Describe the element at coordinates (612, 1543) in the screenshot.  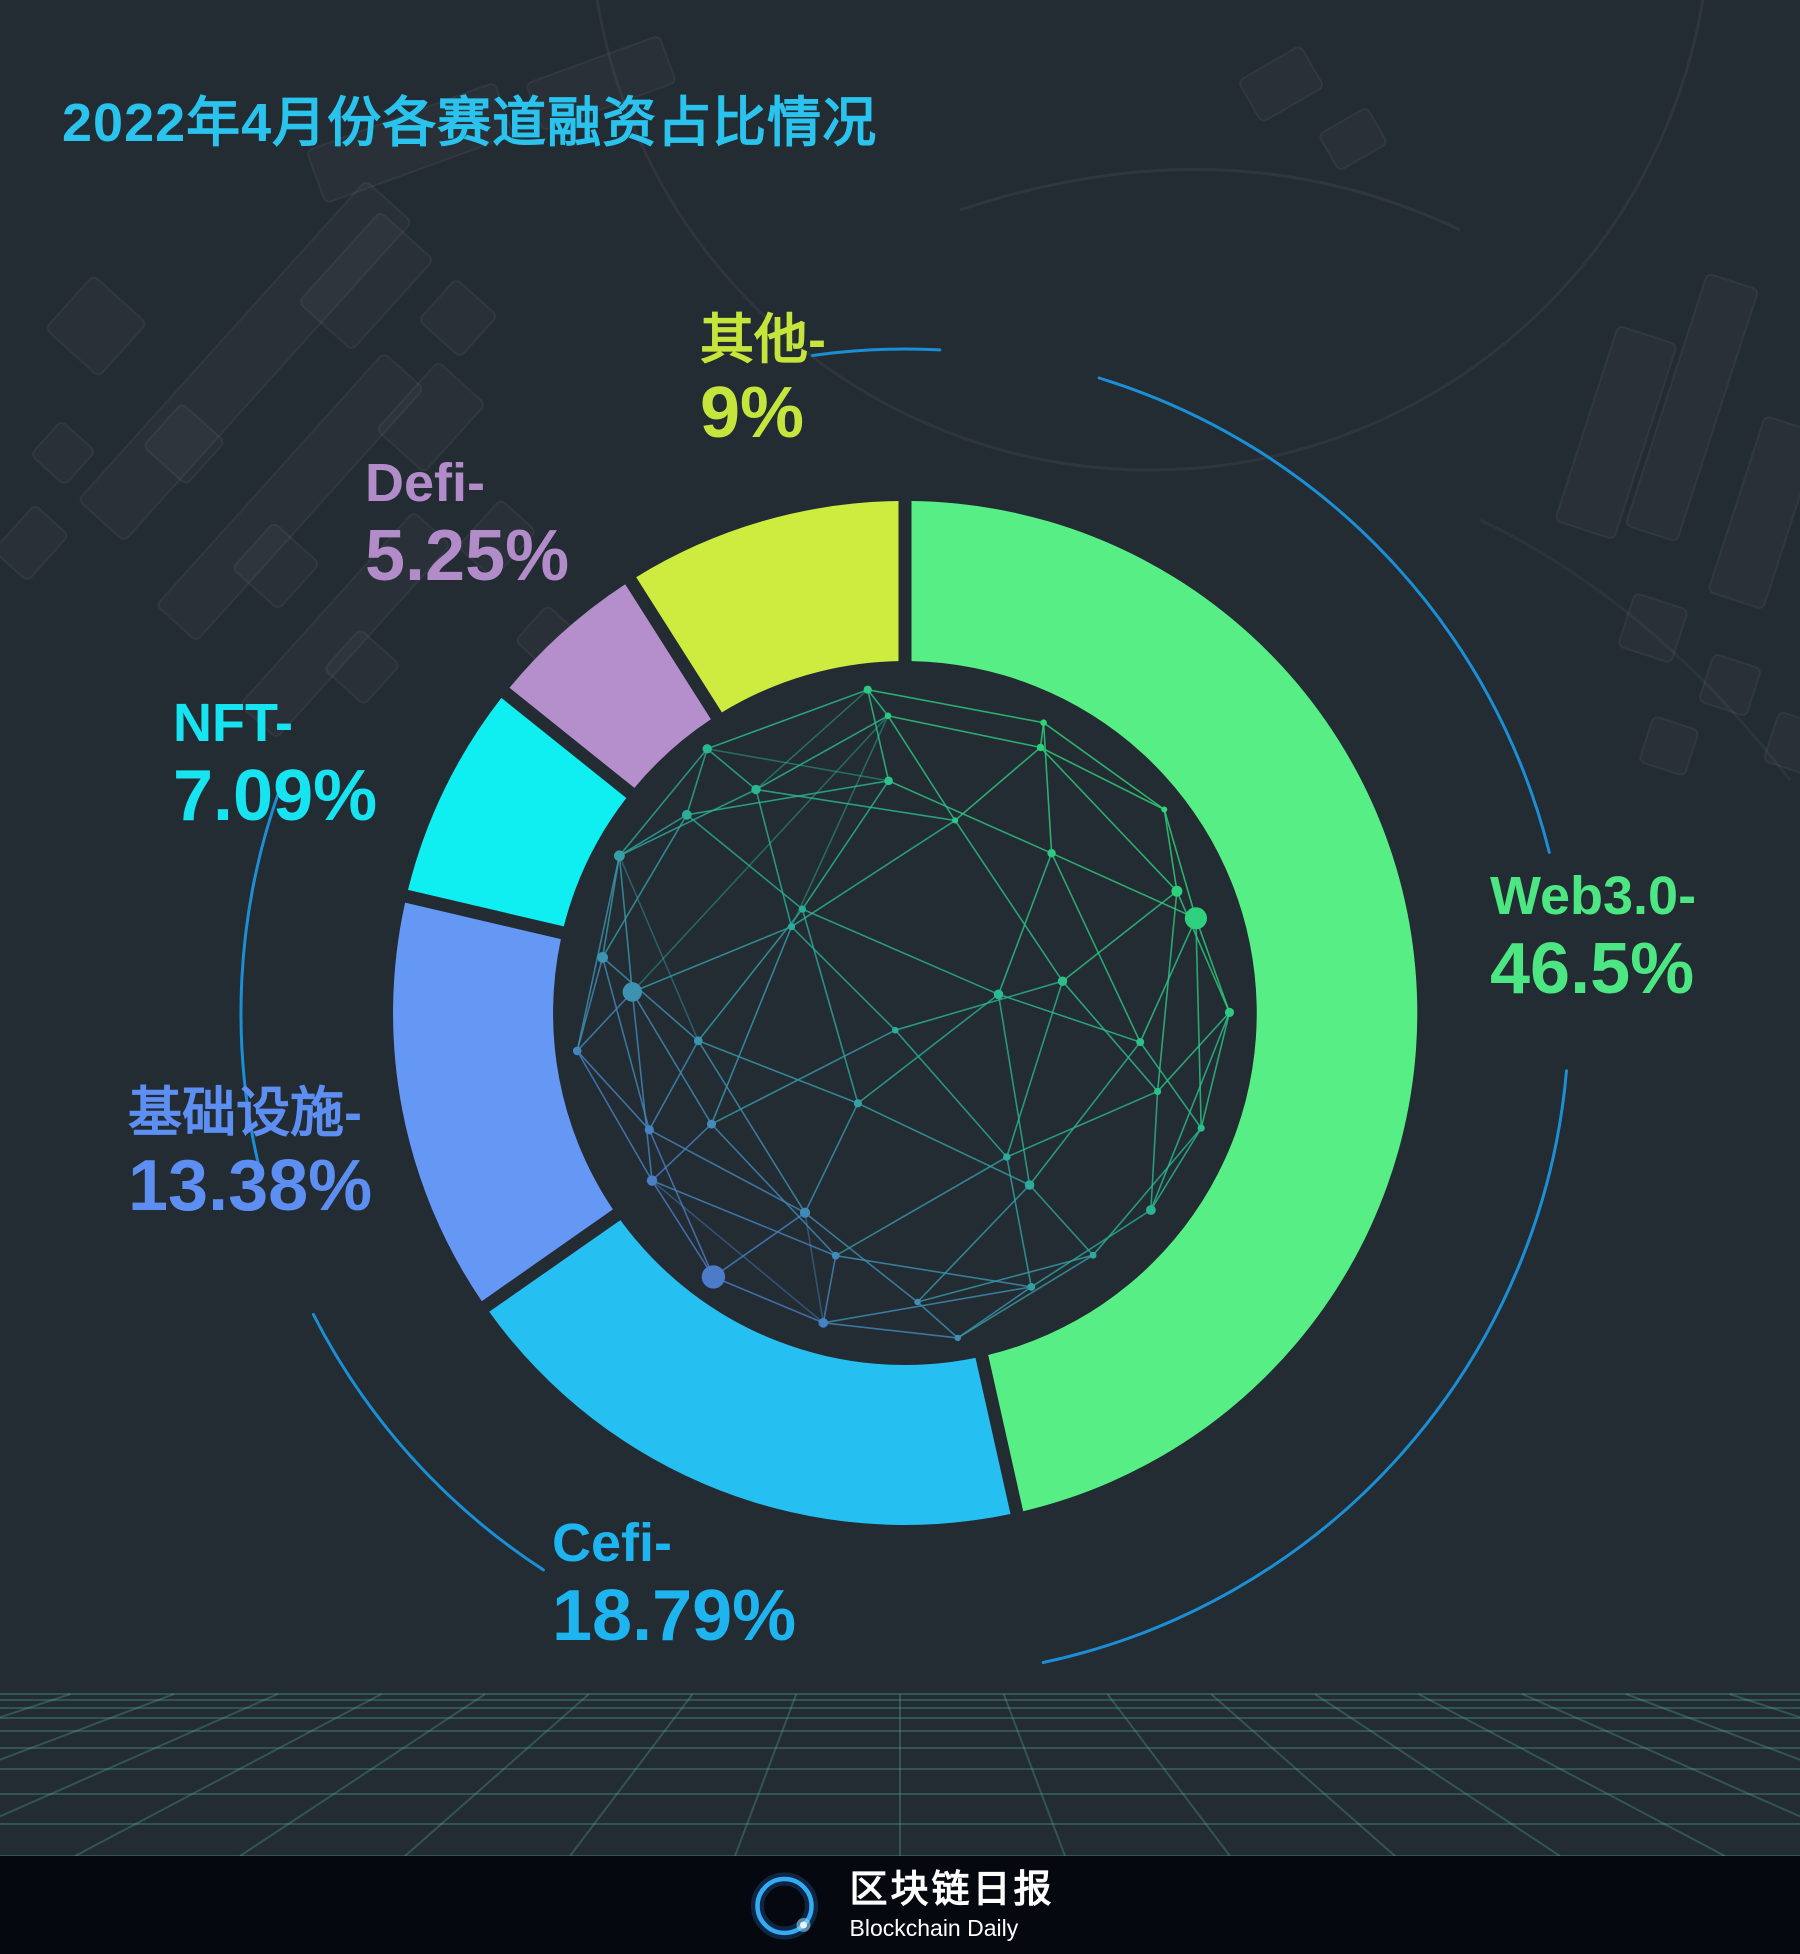
I see `label-cefi-name: Cefi-` at that location.